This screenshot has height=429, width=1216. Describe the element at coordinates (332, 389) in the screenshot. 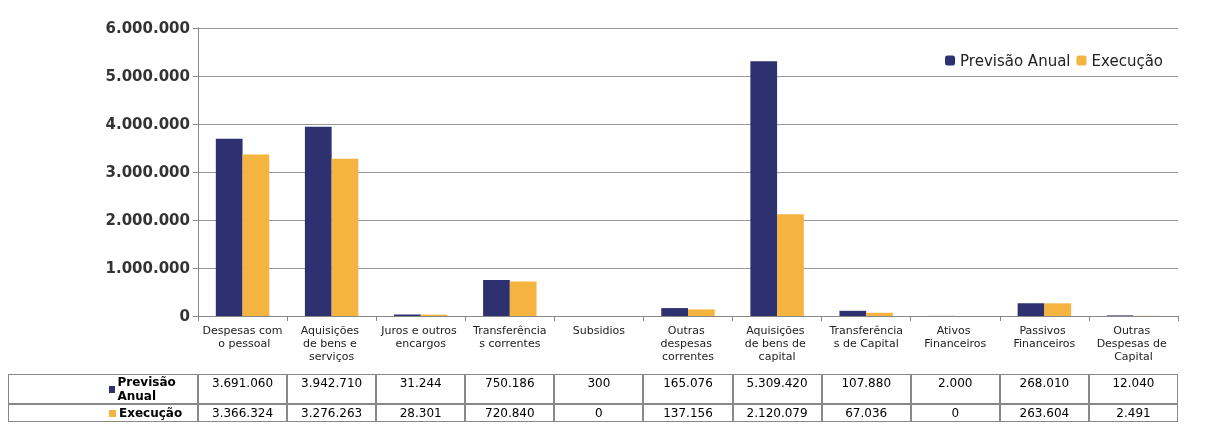

I see `data-label: 3.942.710` at that location.